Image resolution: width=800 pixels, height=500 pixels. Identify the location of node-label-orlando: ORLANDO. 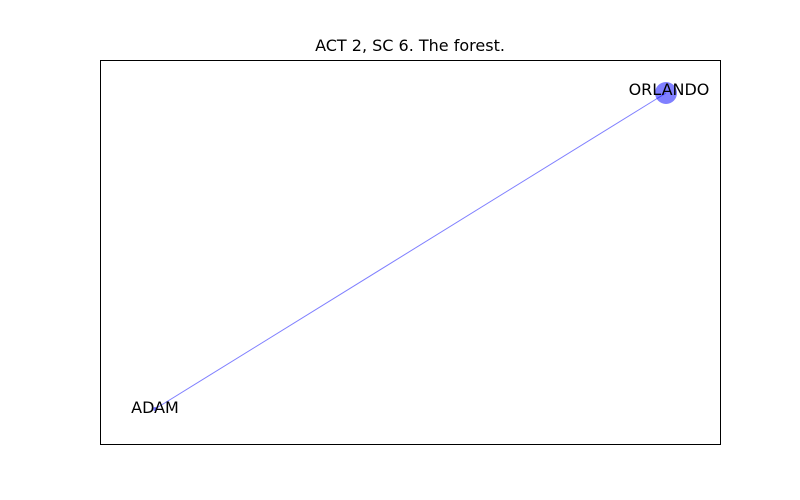
(669, 89).